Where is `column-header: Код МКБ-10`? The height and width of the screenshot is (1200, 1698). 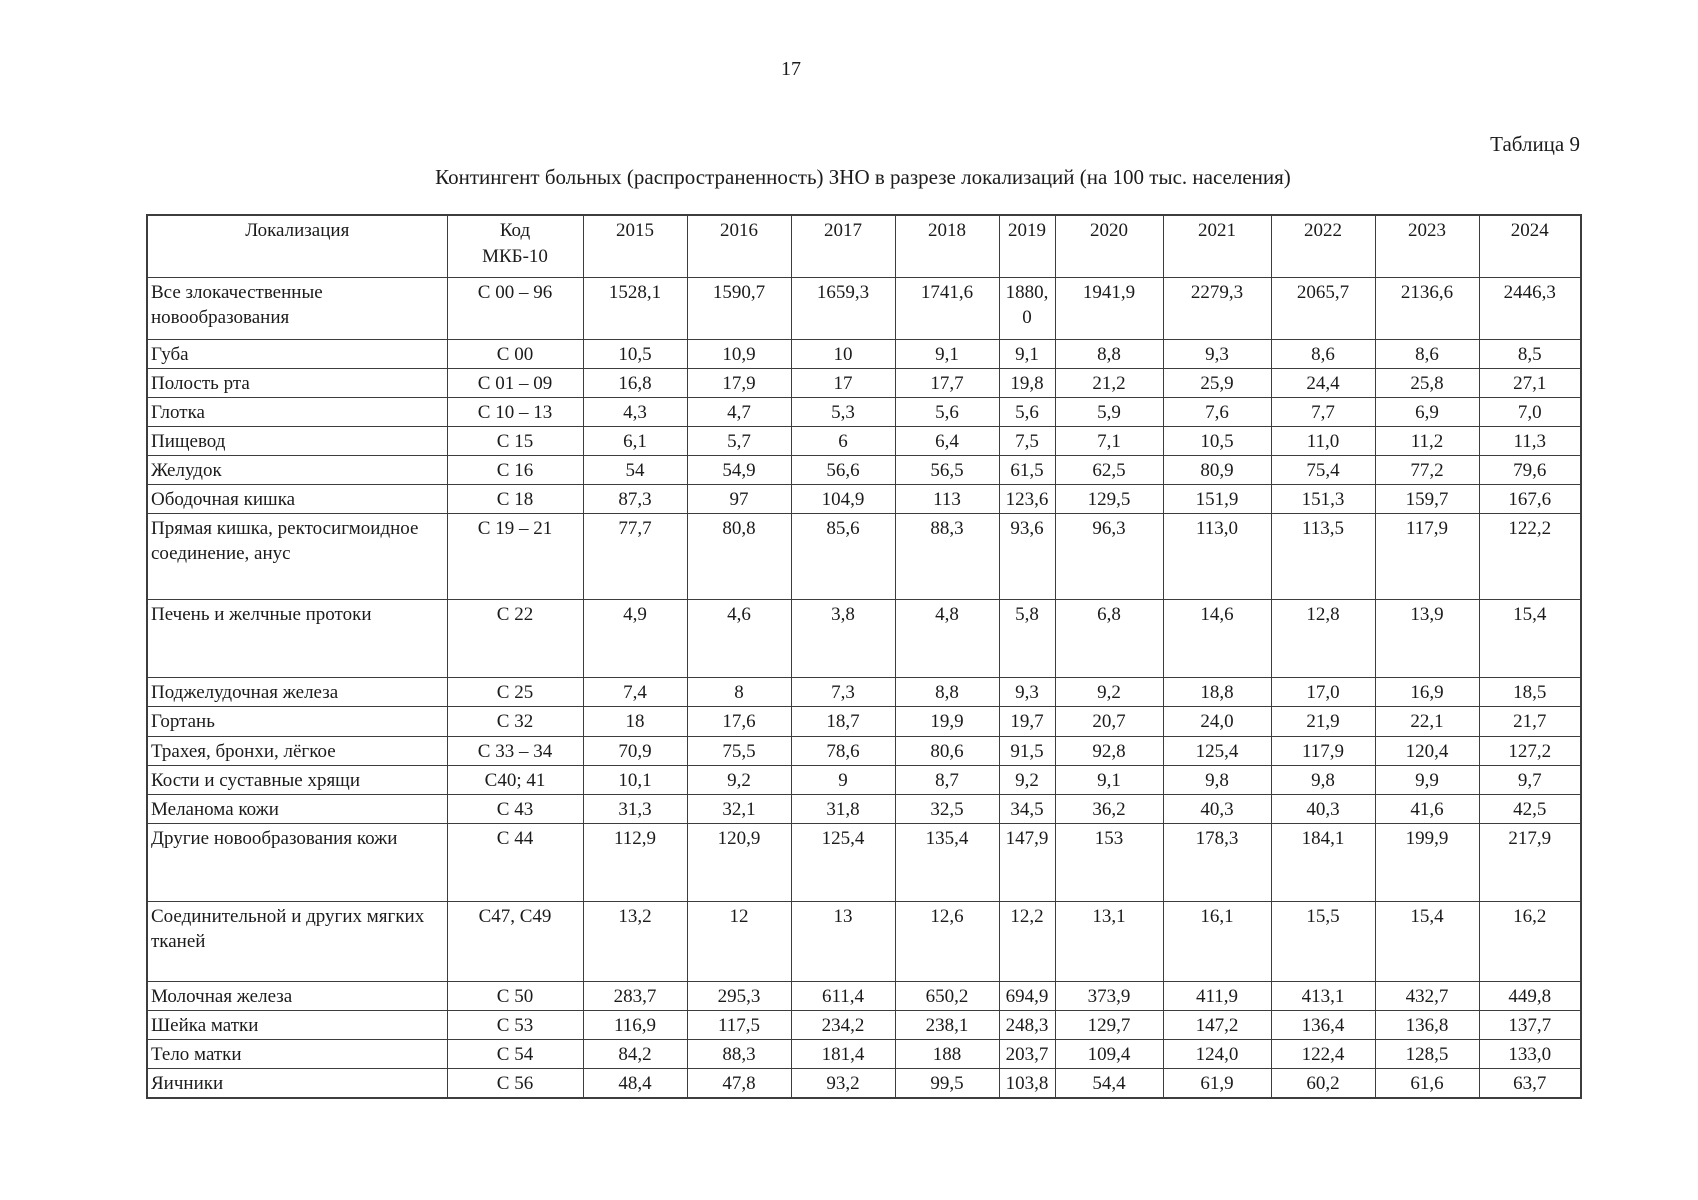
column-header: Код МКБ-10 is located at coordinates (515, 246).